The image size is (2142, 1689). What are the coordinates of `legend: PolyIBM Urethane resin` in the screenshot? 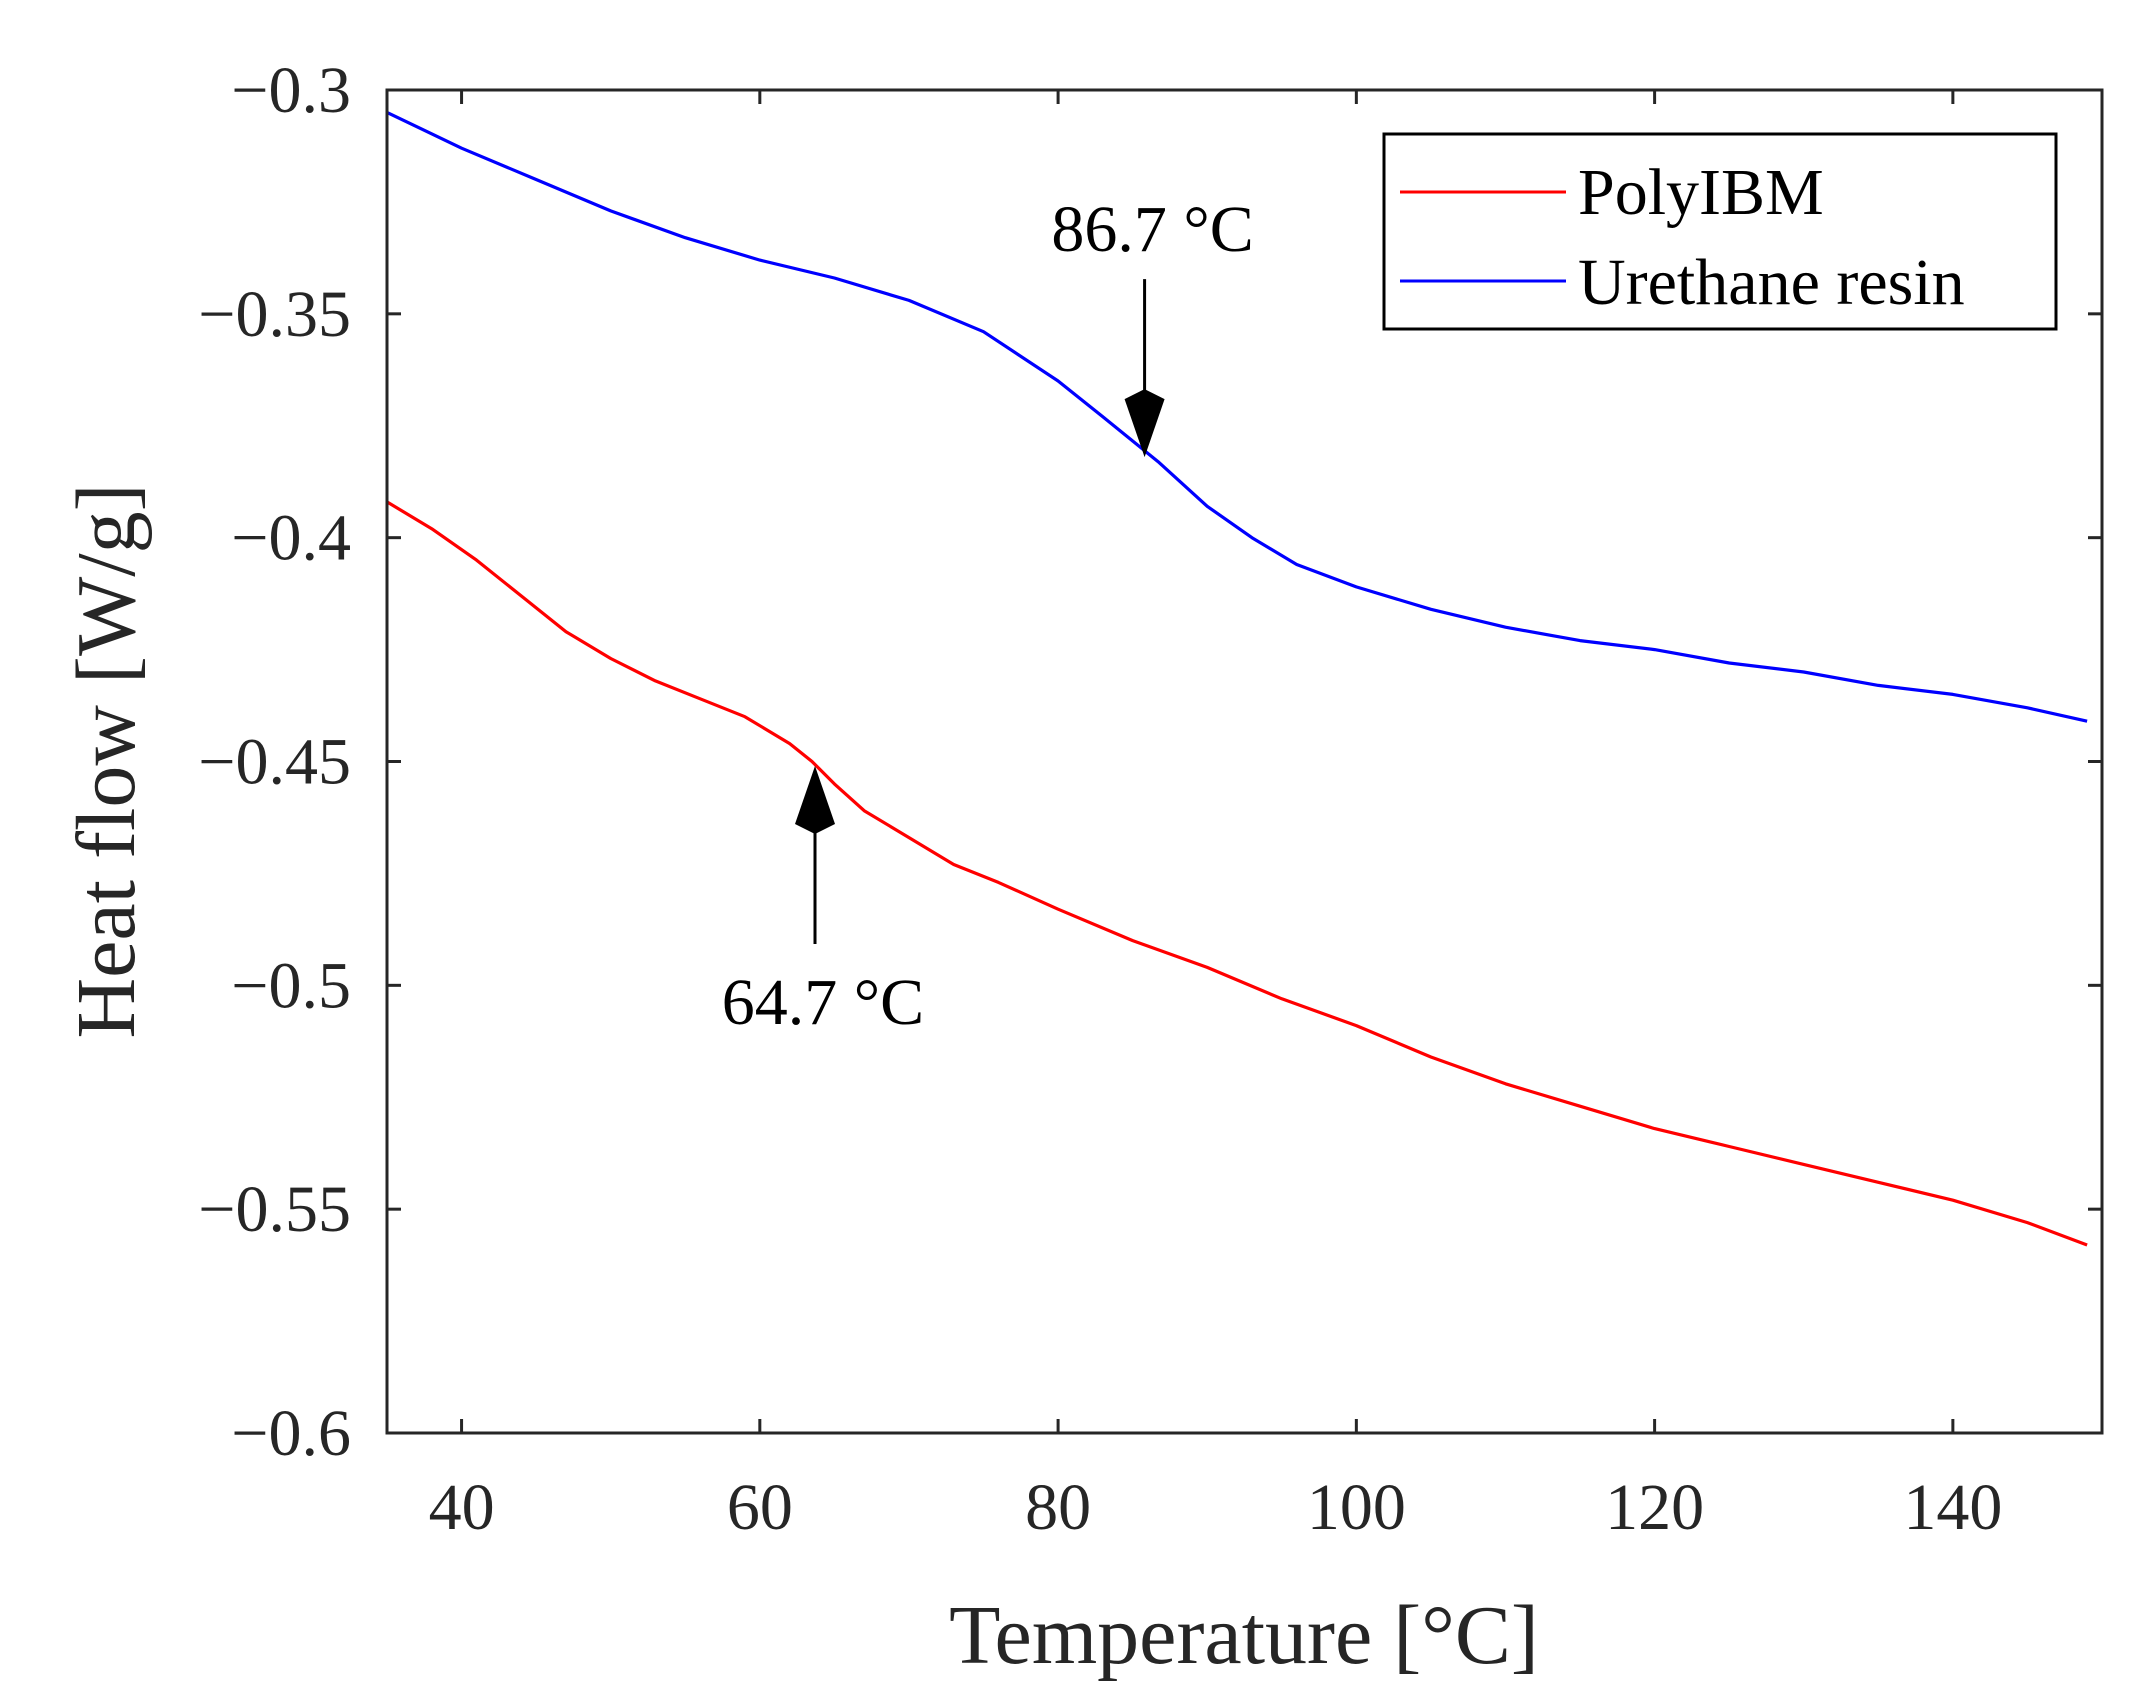 It's located at (1720, 231).